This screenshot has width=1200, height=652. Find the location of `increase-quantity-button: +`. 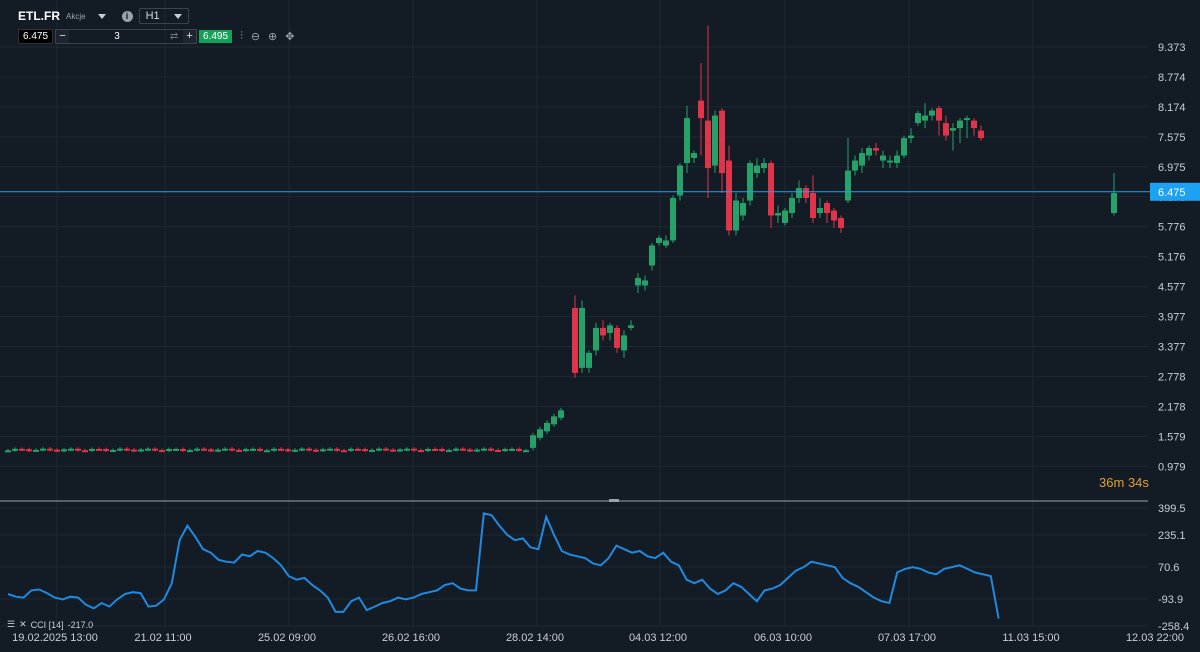

increase-quantity-button: + is located at coordinates (190, 36).